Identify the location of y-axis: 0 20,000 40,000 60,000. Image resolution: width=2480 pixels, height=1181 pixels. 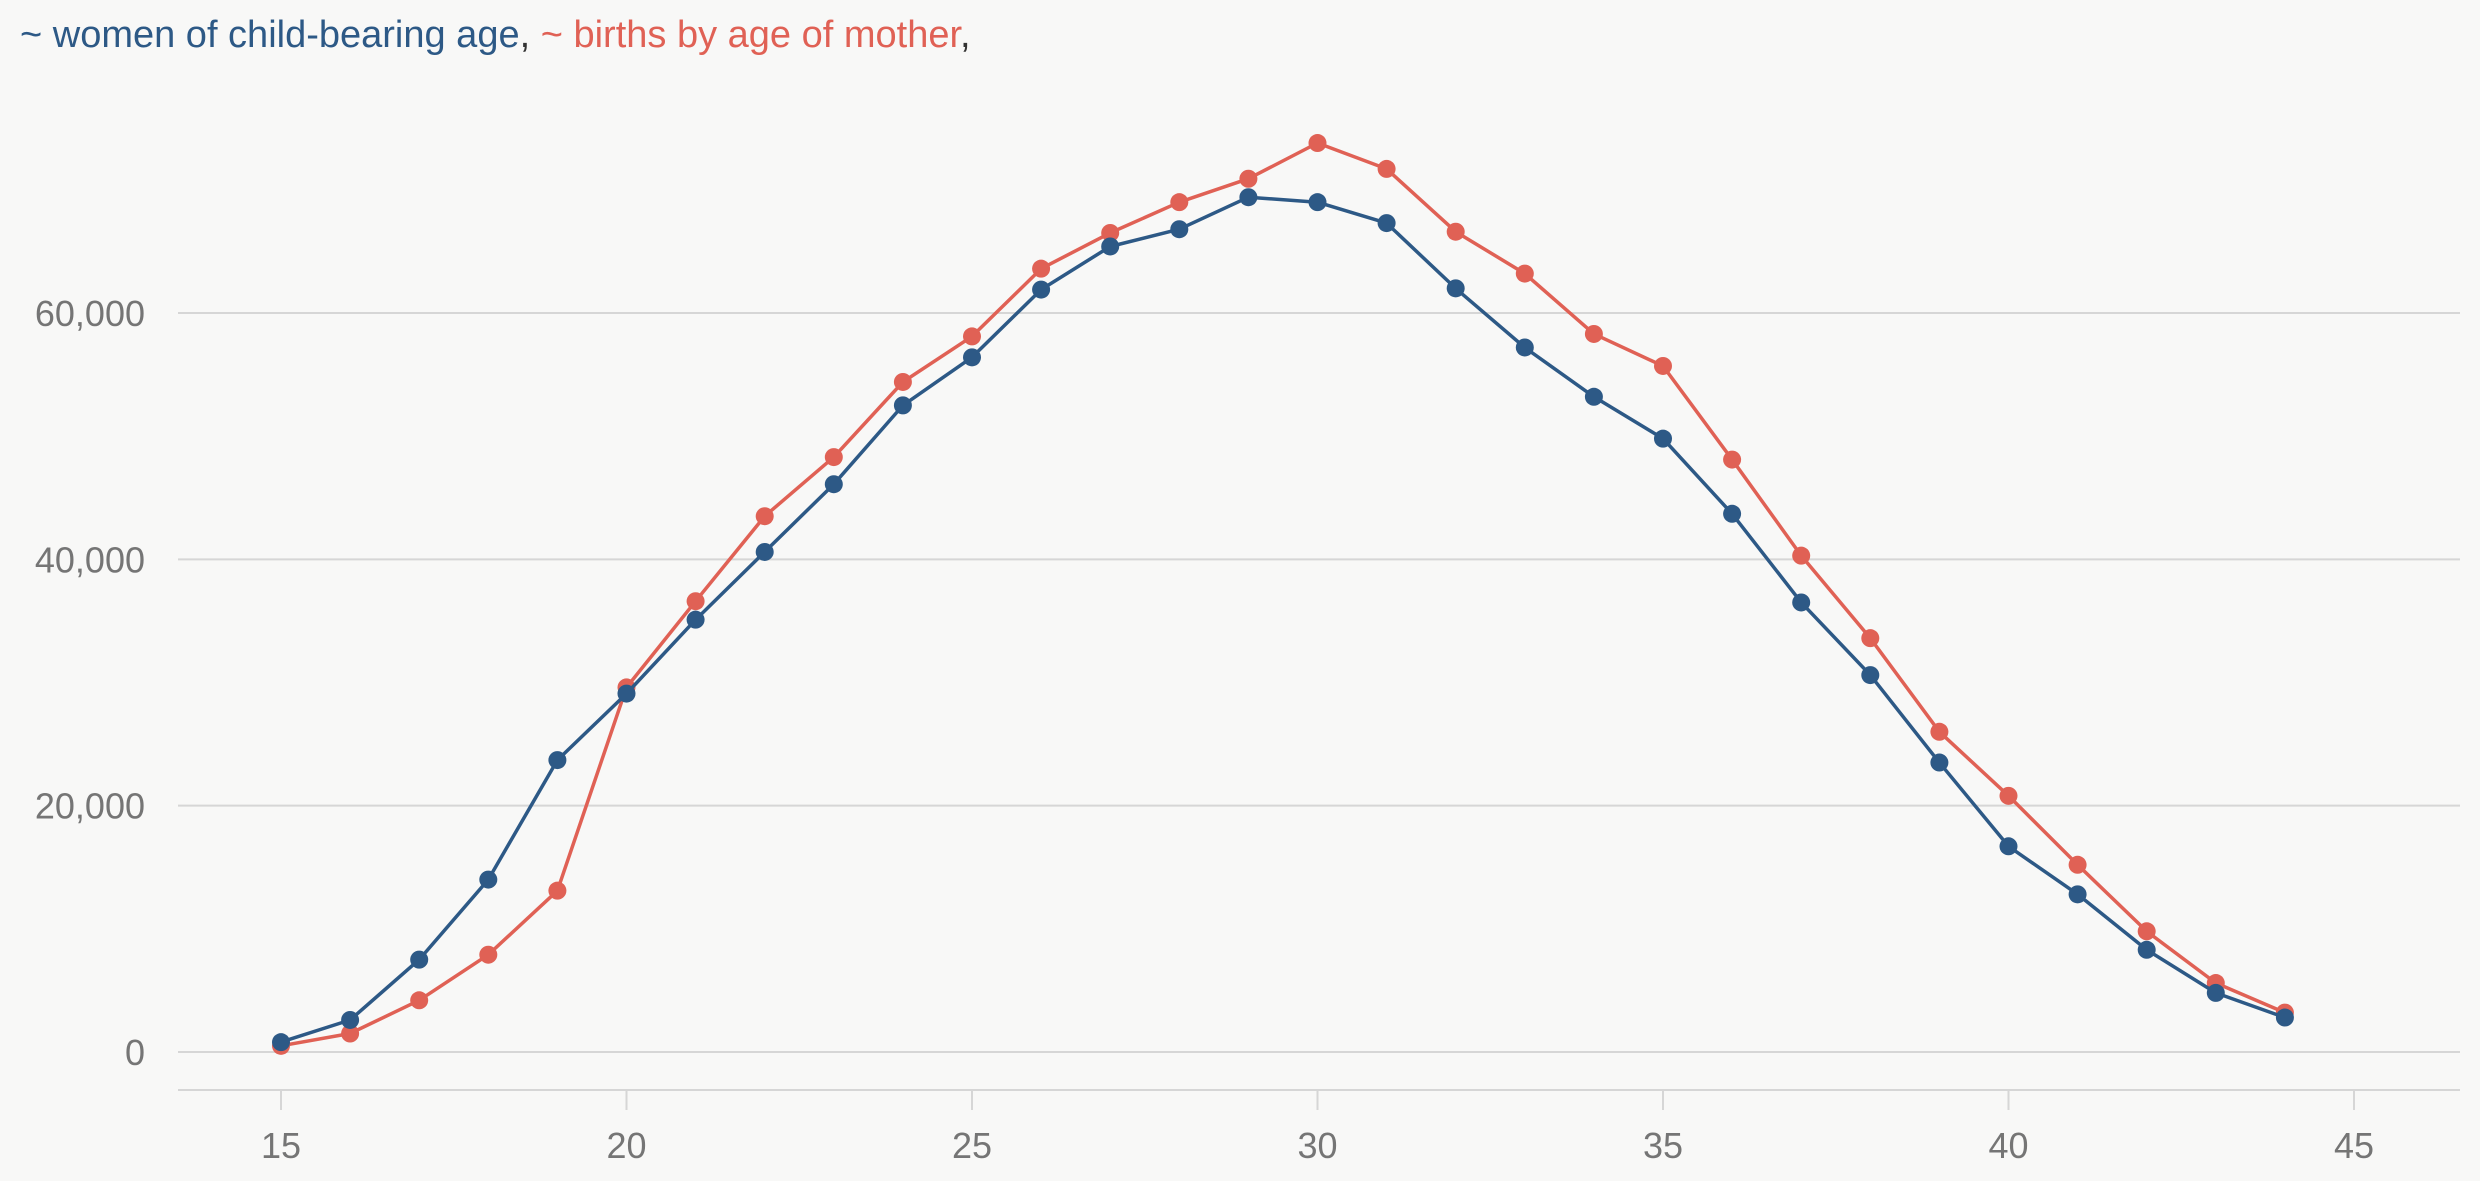
(90, 683).